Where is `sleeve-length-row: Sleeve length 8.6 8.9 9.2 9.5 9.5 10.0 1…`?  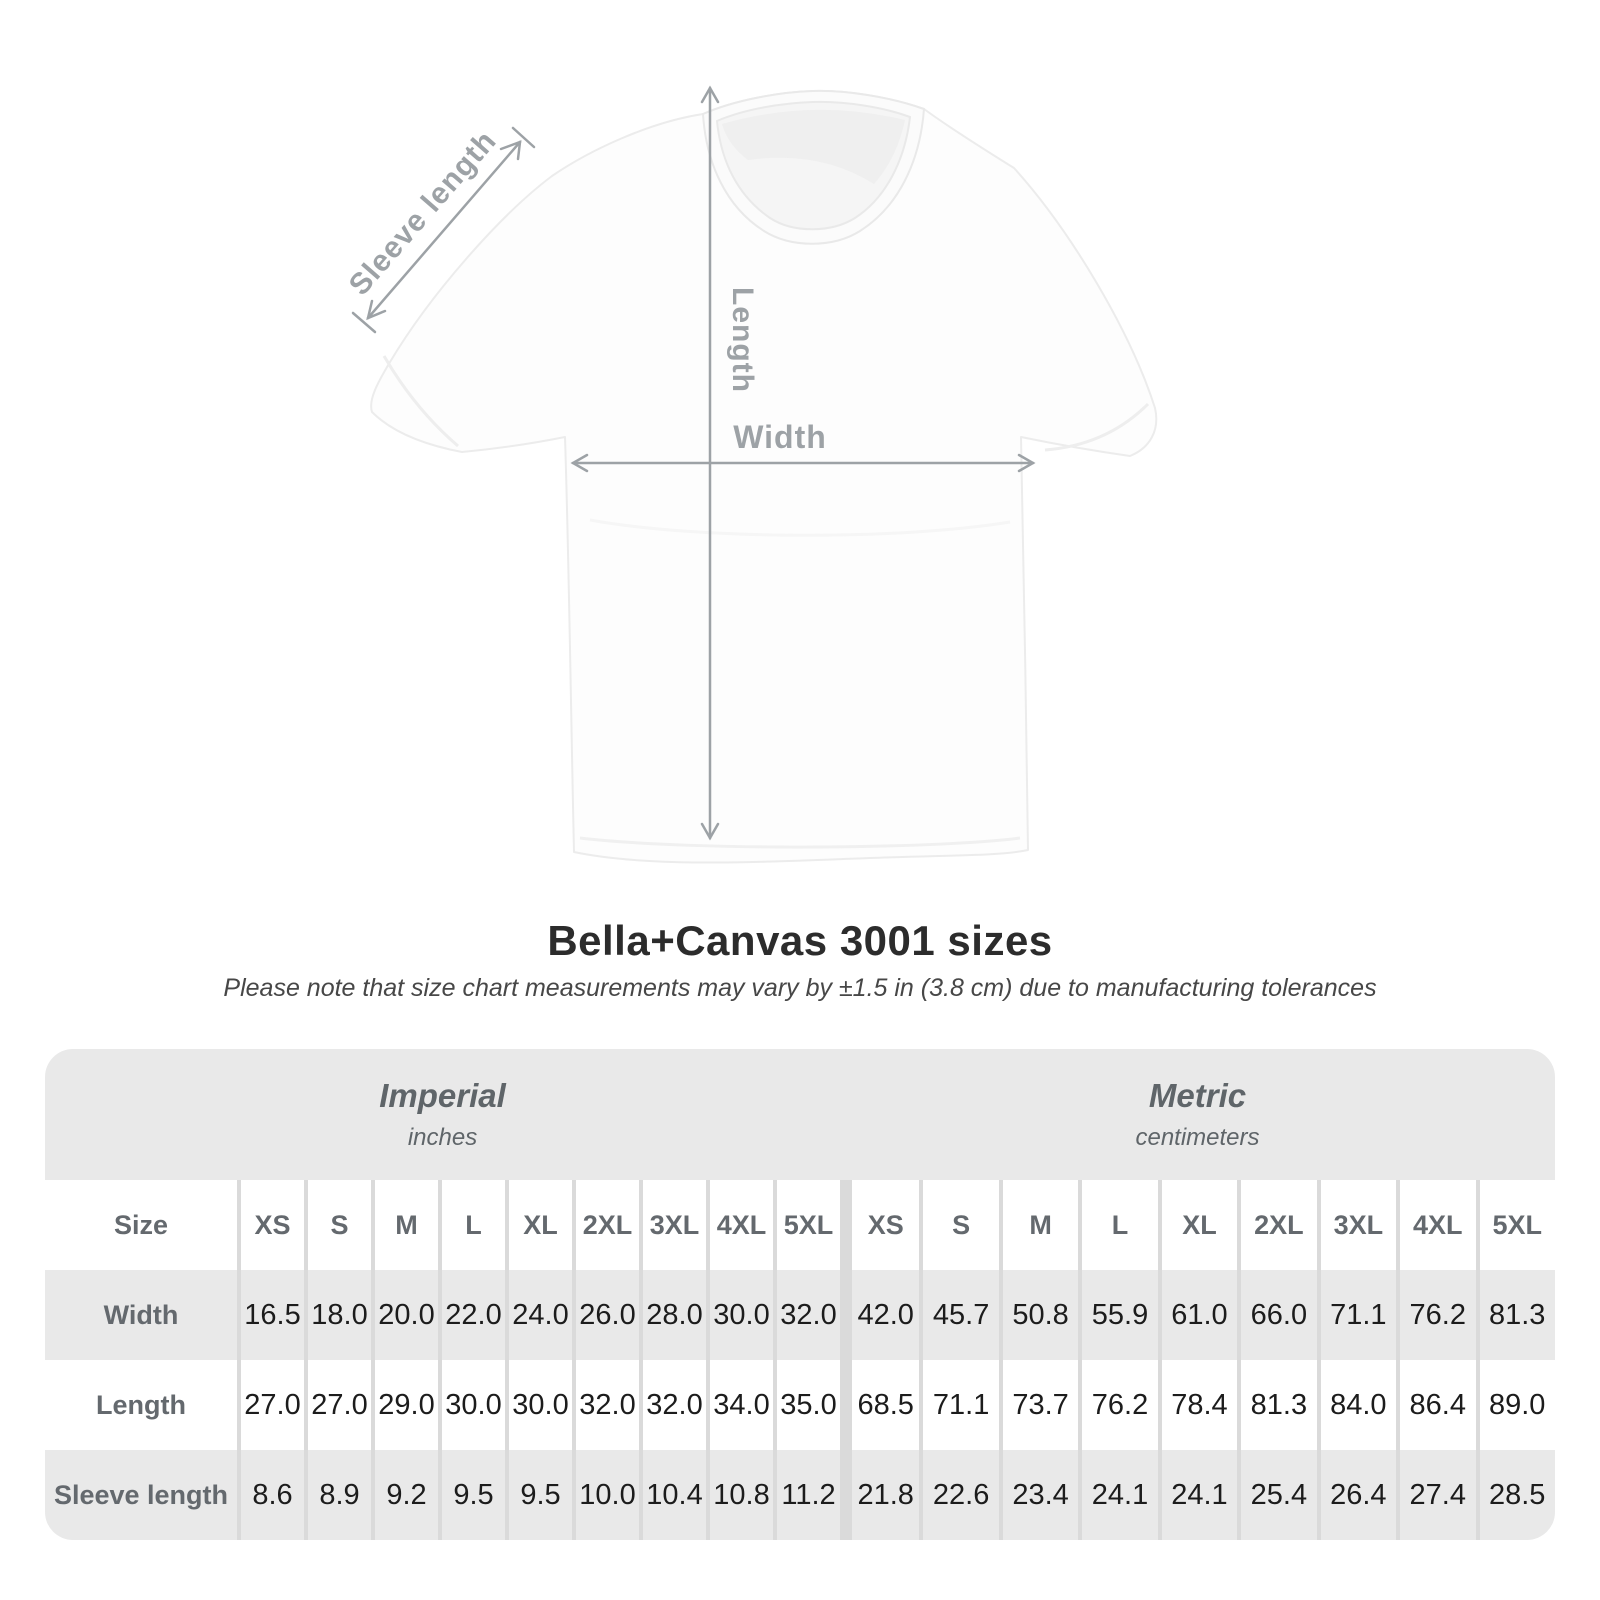 sleeve-length-row: Sleeve length 8.6 8.9 9.2 9.5 9.5 10.0 1… is located at coordinates (800, 1495).